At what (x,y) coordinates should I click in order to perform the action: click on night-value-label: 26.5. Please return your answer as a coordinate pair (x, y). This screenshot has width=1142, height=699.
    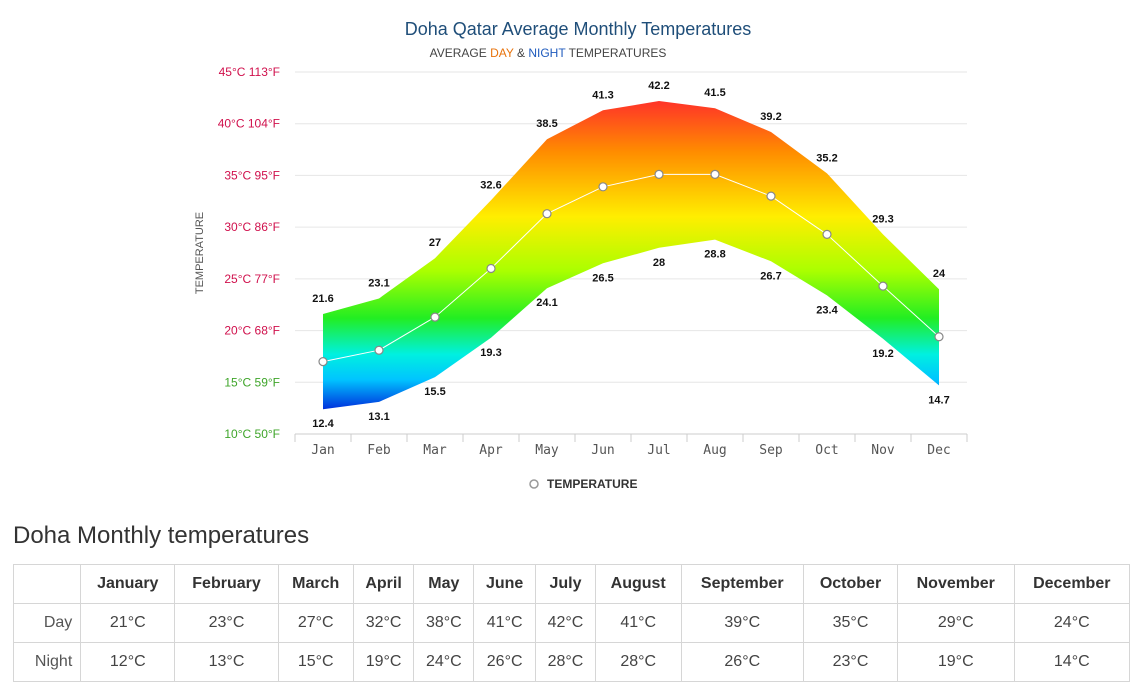
    Looking at the image, I should click on (602, 278).